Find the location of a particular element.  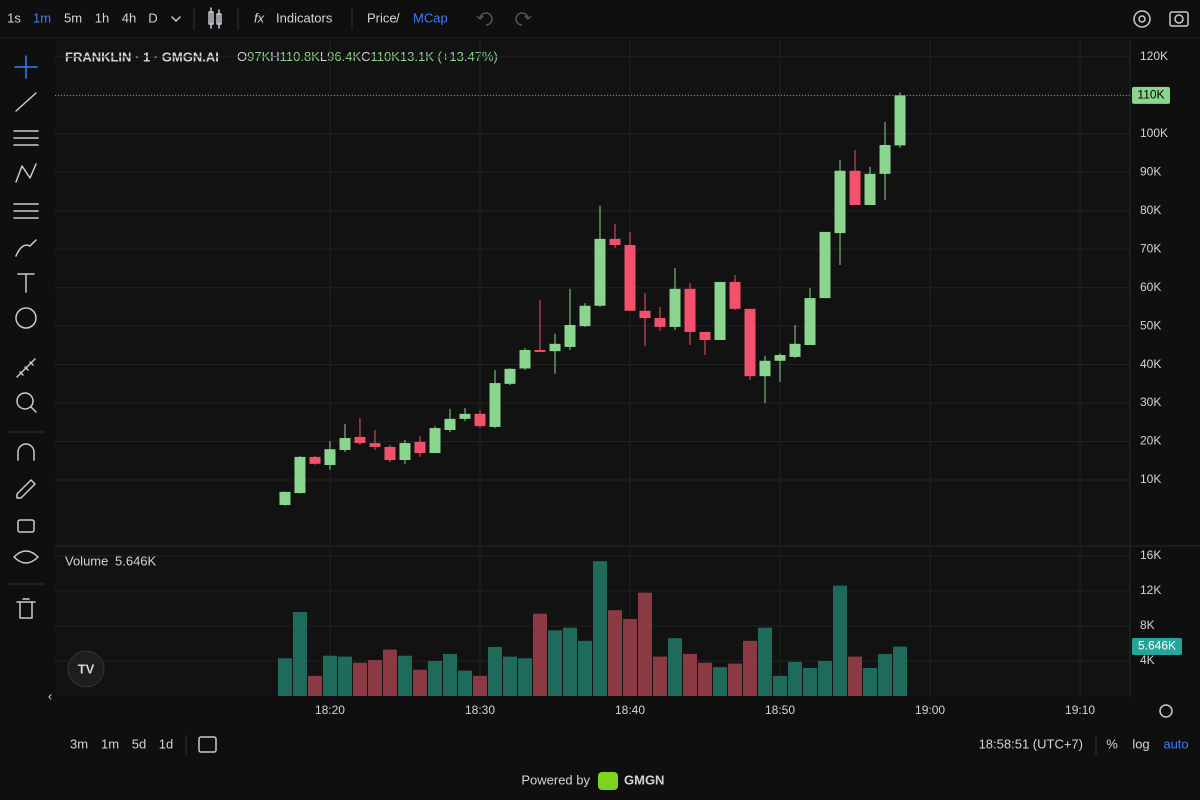

tv-logo is located at coordinates (86, 669).